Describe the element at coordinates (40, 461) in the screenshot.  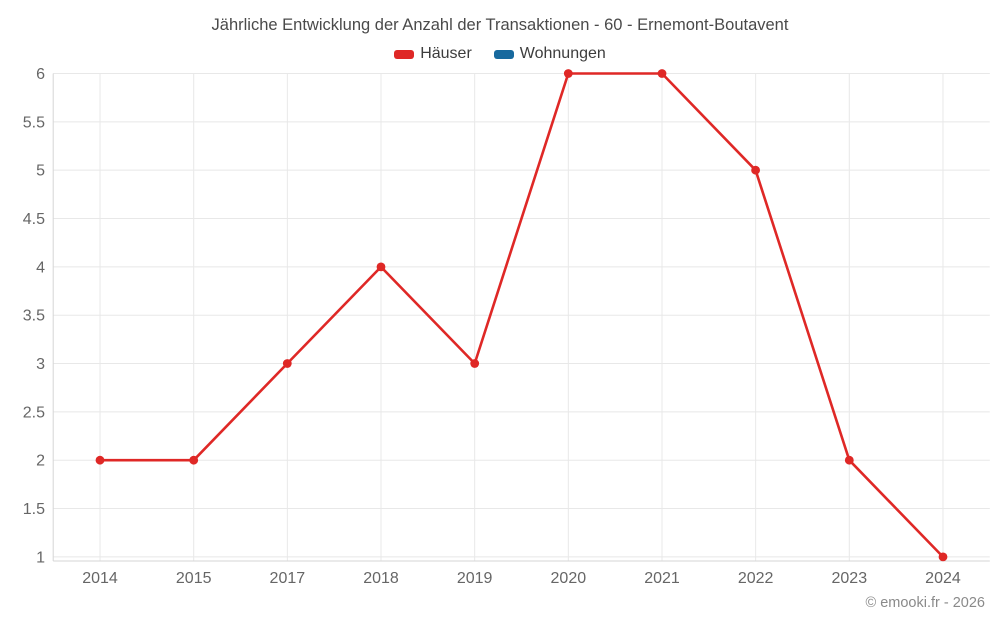
I see `y-axis-tick-label: 2` at that location.